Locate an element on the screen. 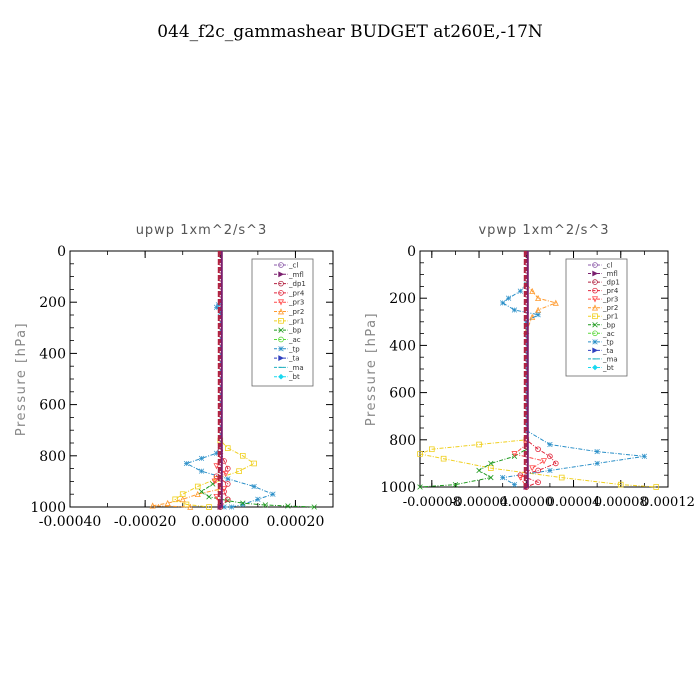  chart-1-legend-label: _pr1 is located at coordinates (610, 317).